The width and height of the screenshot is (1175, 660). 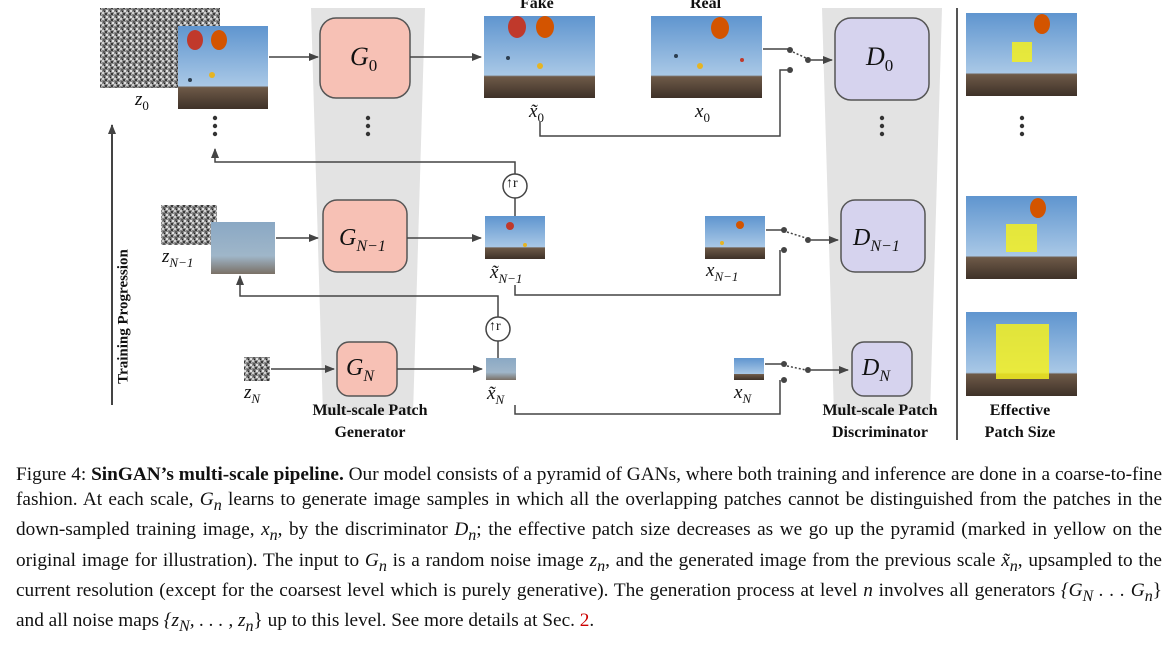 I want to click on discriminator-caption: Mult-scale Patch Discriminator, so click(x=880, y=421).